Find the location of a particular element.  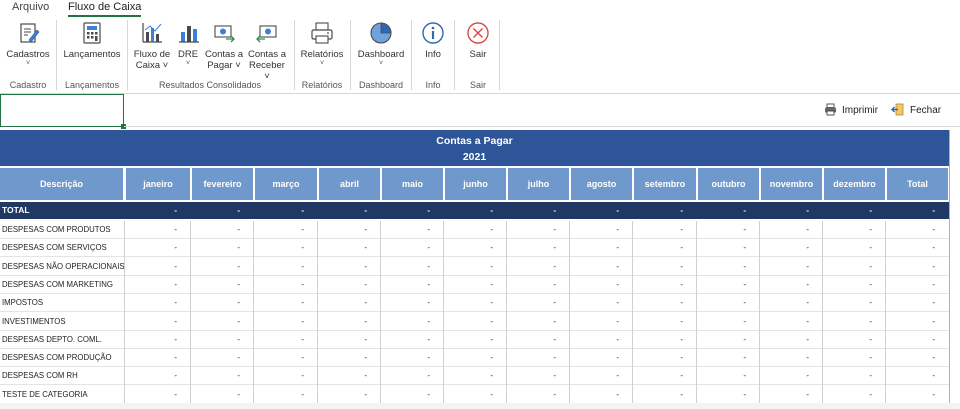

dashboard-button: Dashboard ˅ is located at coordinates (381, 44).